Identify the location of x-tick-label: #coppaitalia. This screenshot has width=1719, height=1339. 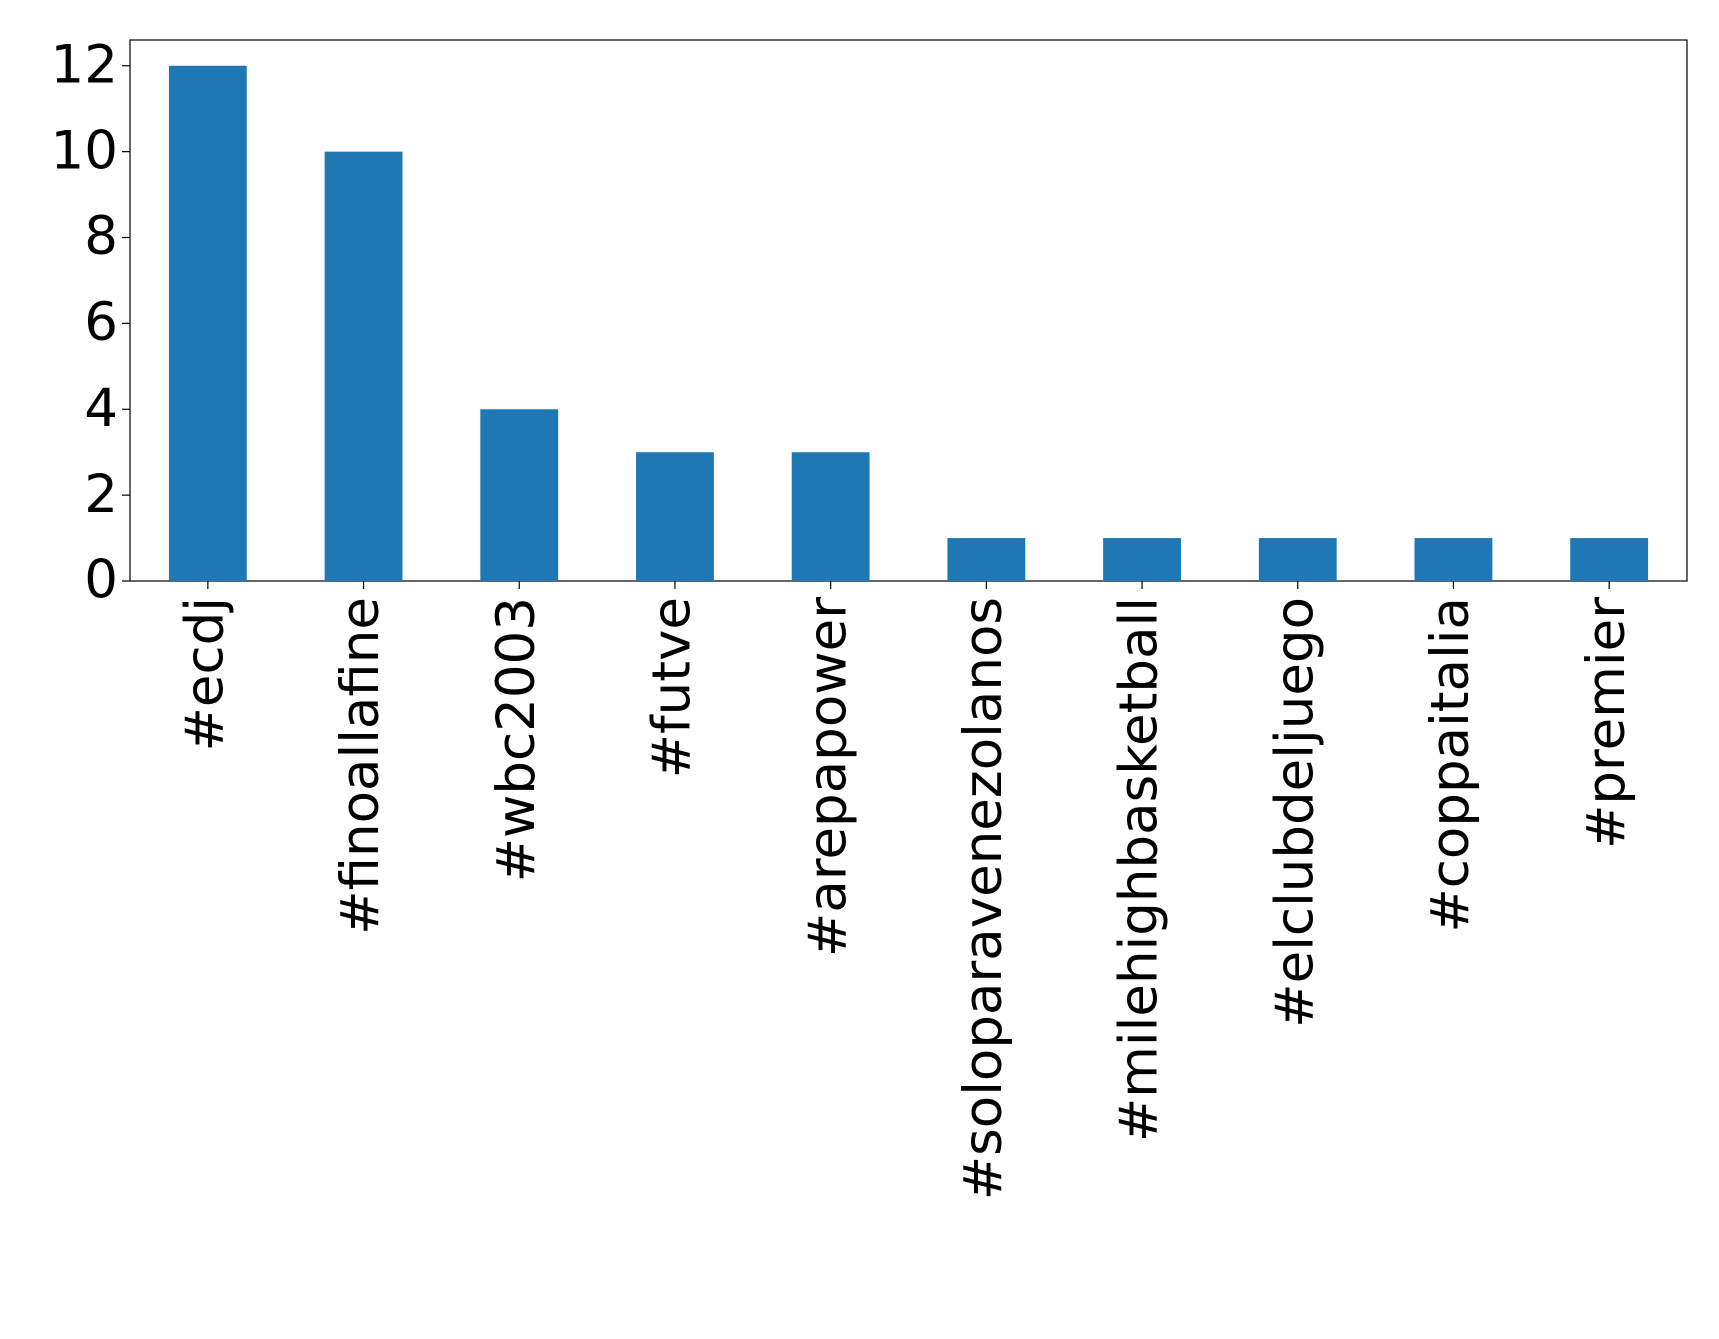
(1450, 765).